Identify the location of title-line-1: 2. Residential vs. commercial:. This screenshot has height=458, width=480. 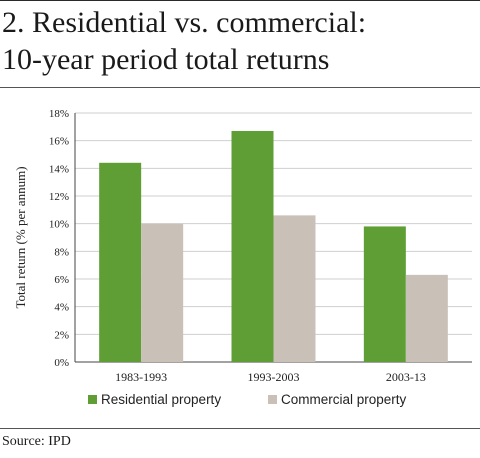
(184, 22).